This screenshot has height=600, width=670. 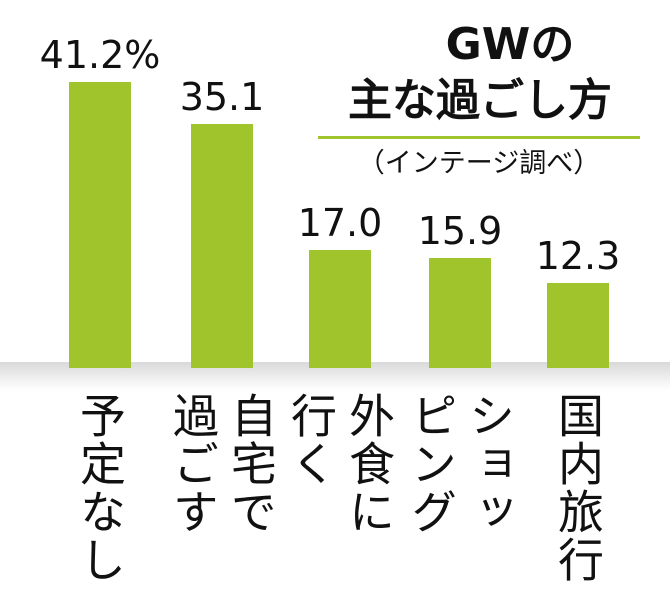 I want to click on x-tick-label: 過ごす, so click(x=193, y=464).